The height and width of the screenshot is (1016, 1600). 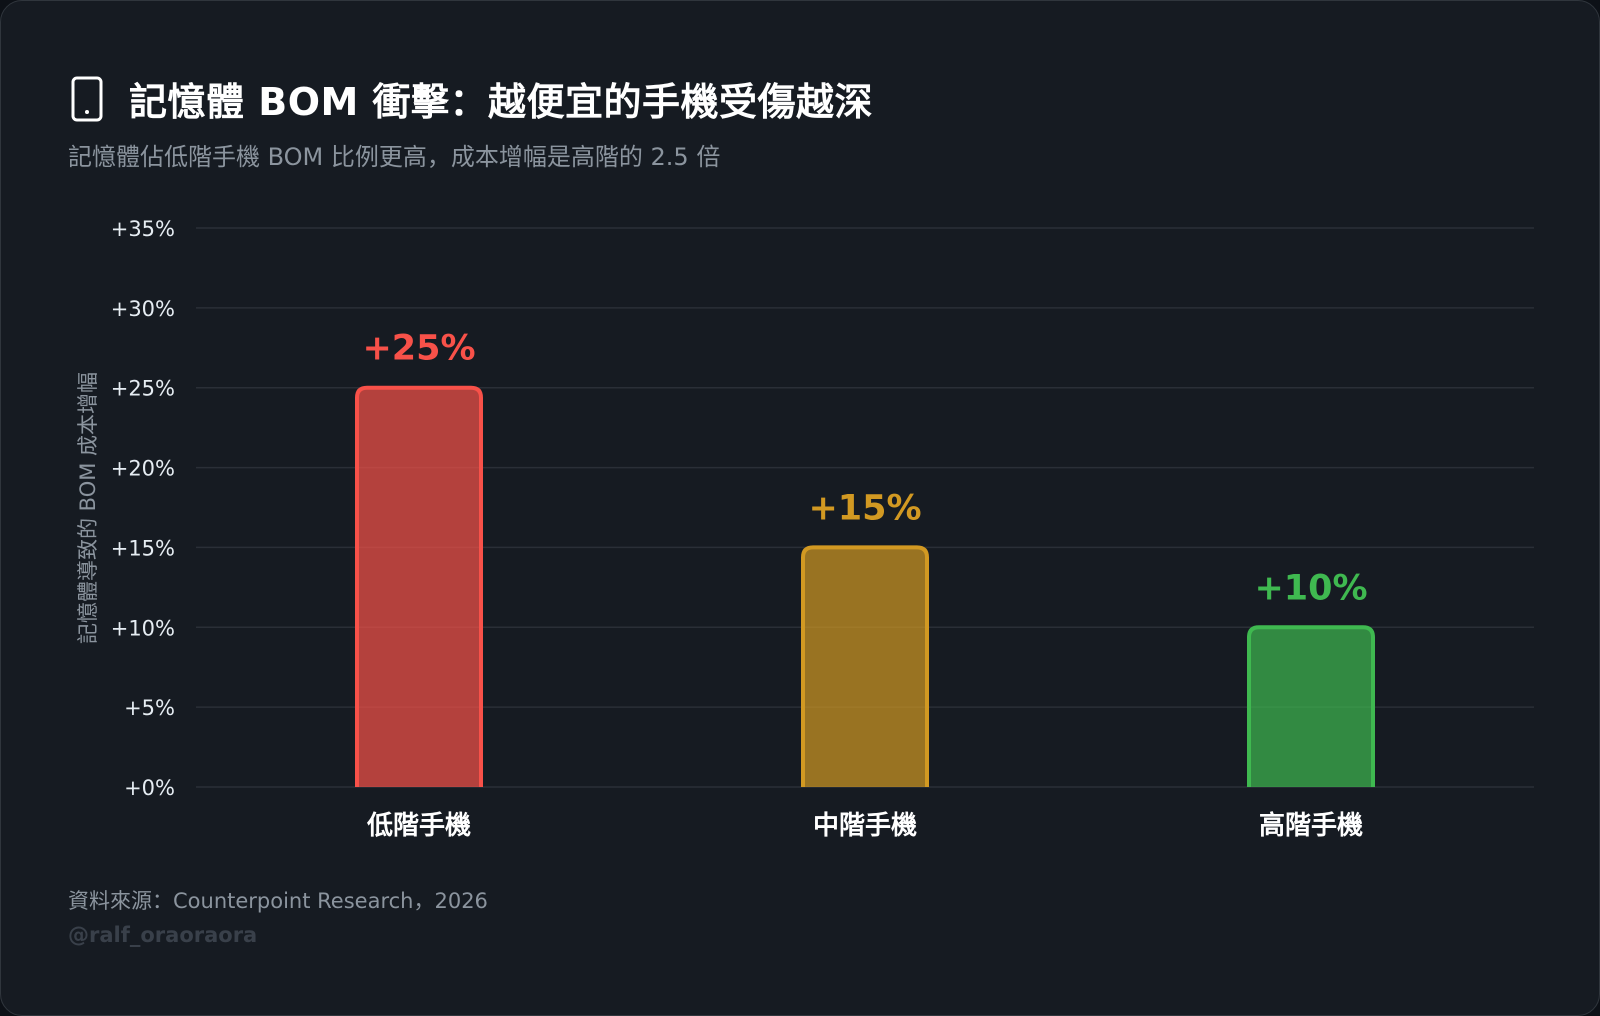 I want to click on page-subtitle: 記憶體佔低階手機 BOM 比例更高，成本增幅是高階的 2.5 倍, so click(x=394, y=157).